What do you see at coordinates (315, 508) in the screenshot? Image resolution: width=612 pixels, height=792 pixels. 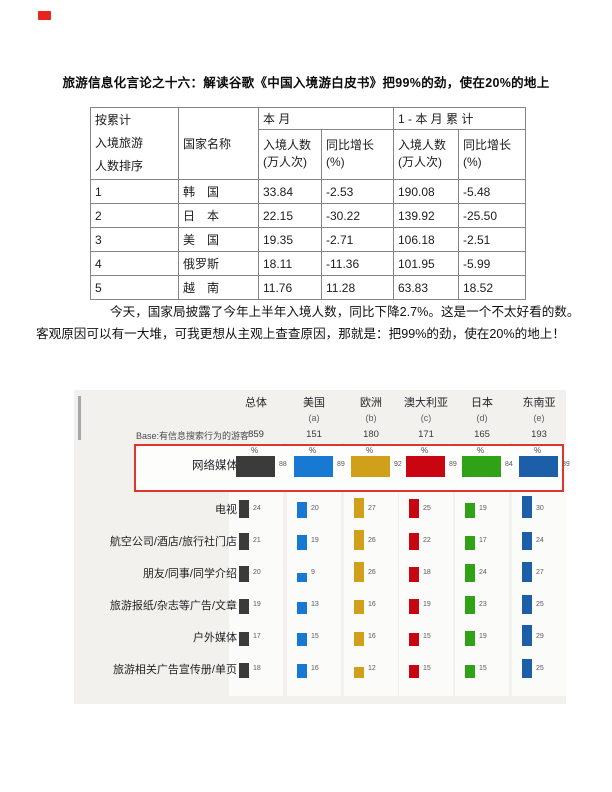 I see `bar-value: 20` at bounding box center [315, 508].